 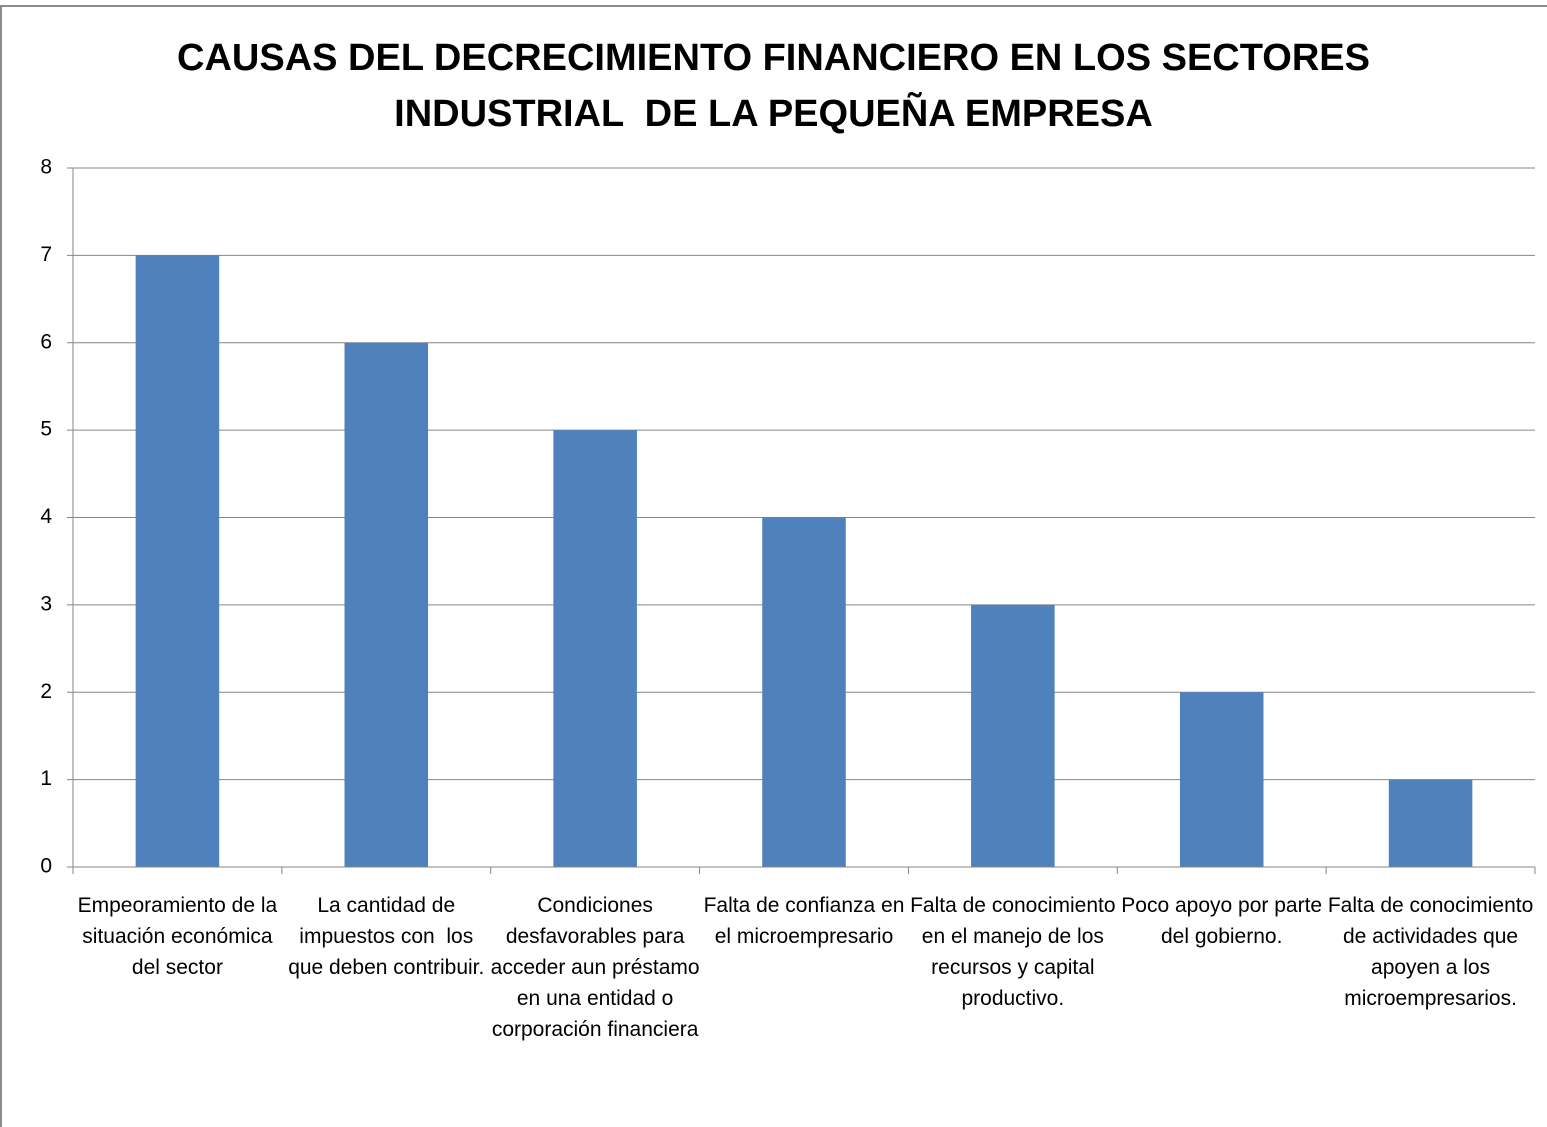 What do you see at coordinates (46, 429) in the screenshot?
I see `y-tick-label: 5` at bounding box center [46, 429].